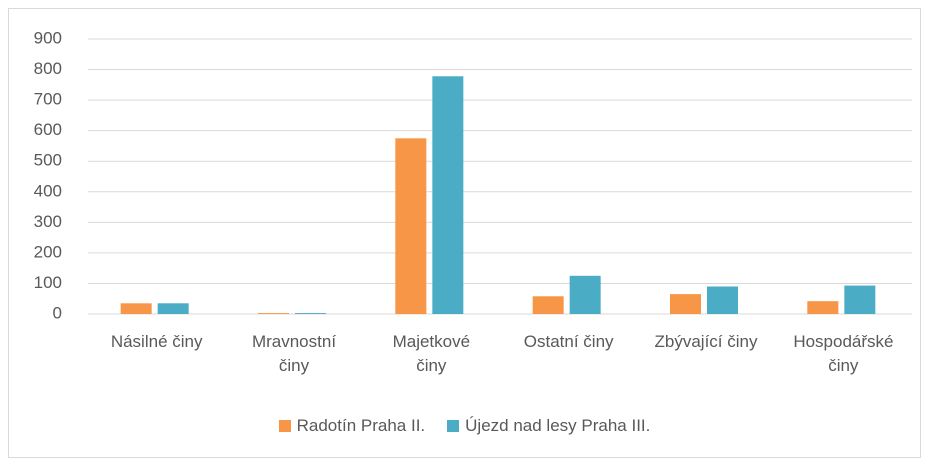 This screenshot has height=459, width=929. What do you see at coordinates (48, 282) in the screenshot?
I see `y-tick-label: 100` at bounding box center [48, 282].